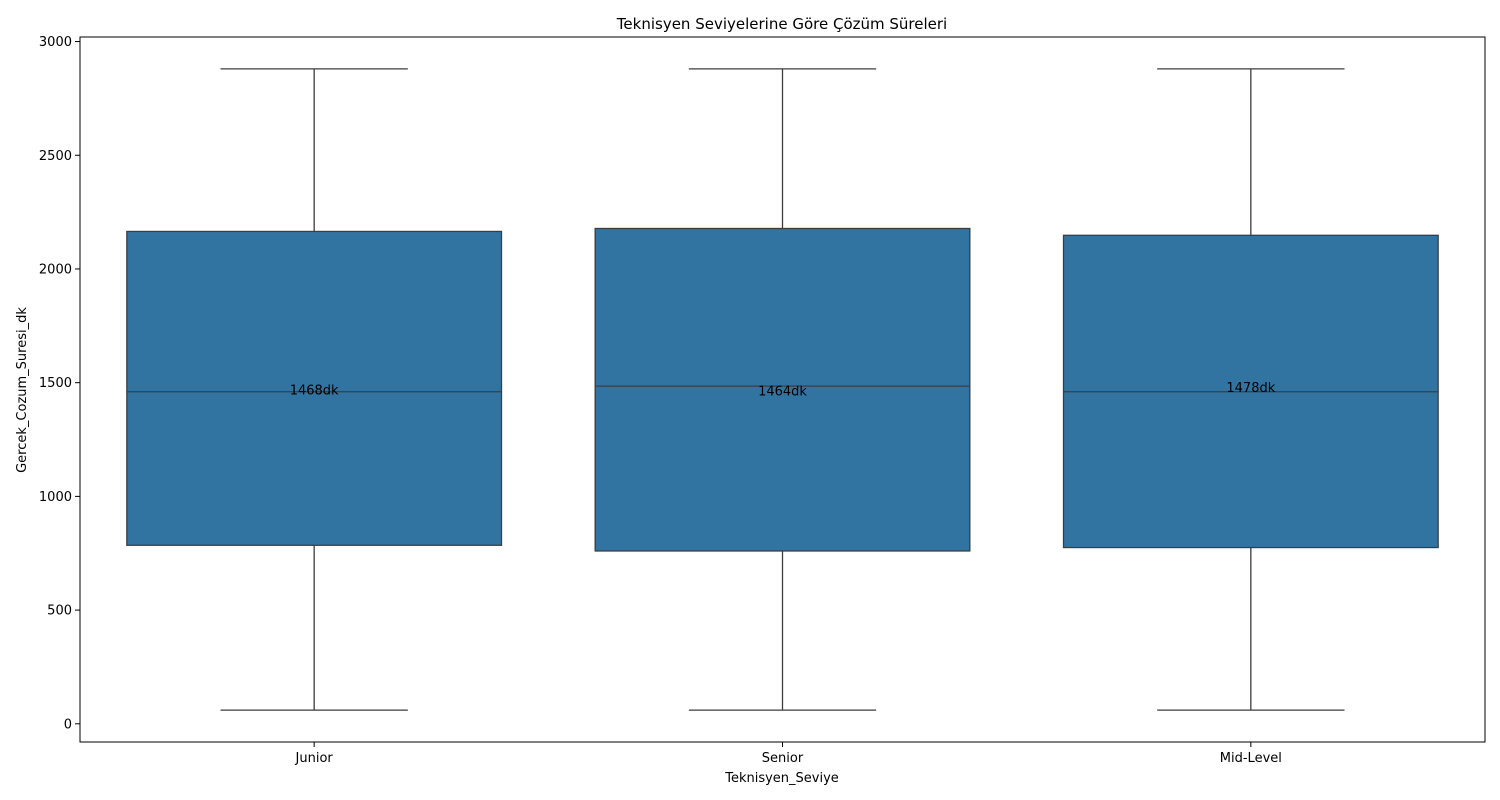 The height and width of the screenshot is (800, 1500). Describe the element at coordinates (1251, 758) in the screenshot. I see `x-tick-label: Mid-Level` at that location.